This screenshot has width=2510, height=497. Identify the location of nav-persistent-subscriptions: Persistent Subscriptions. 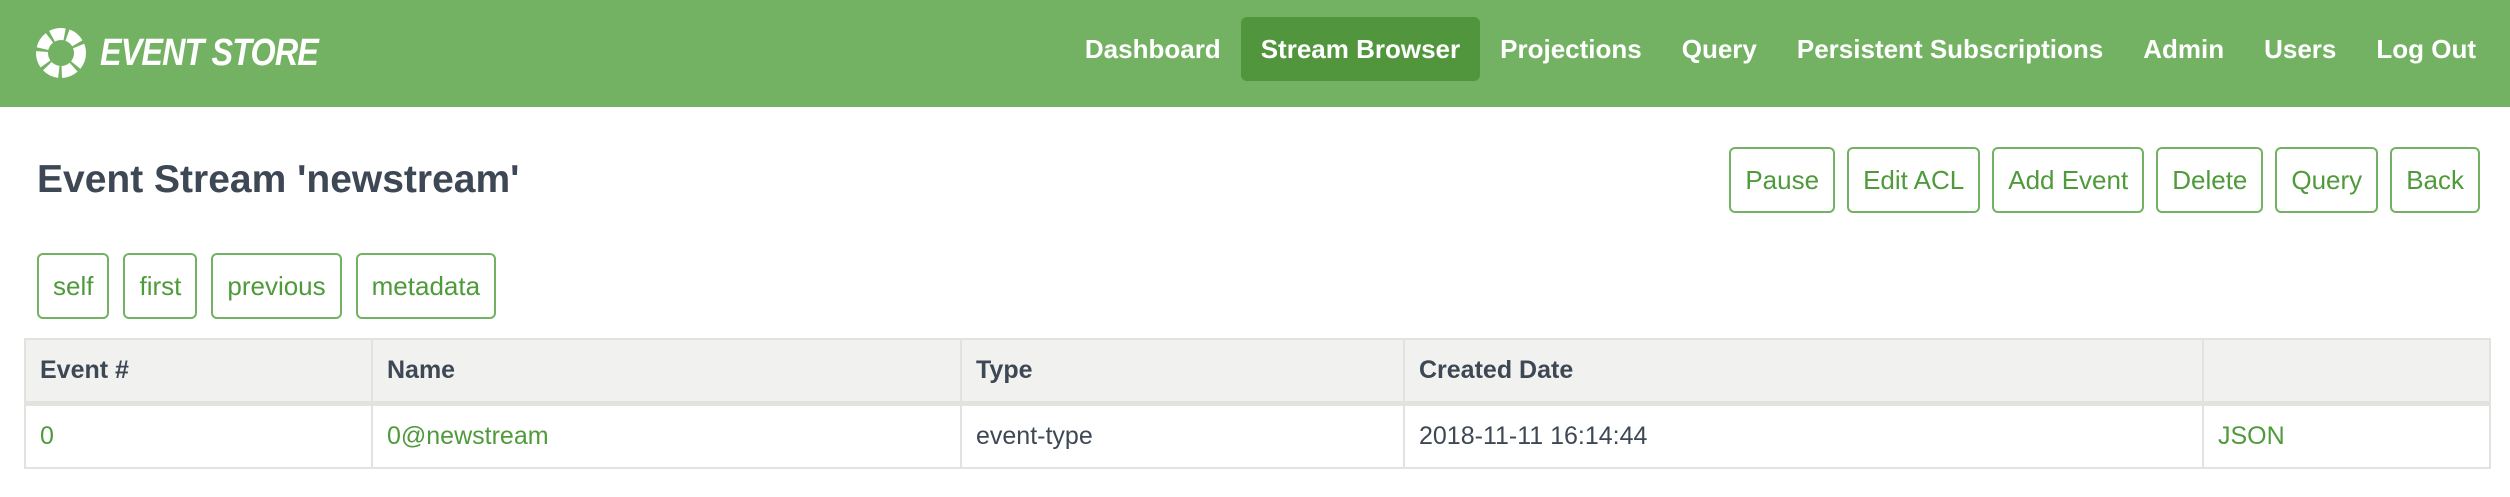
(1950, 49).